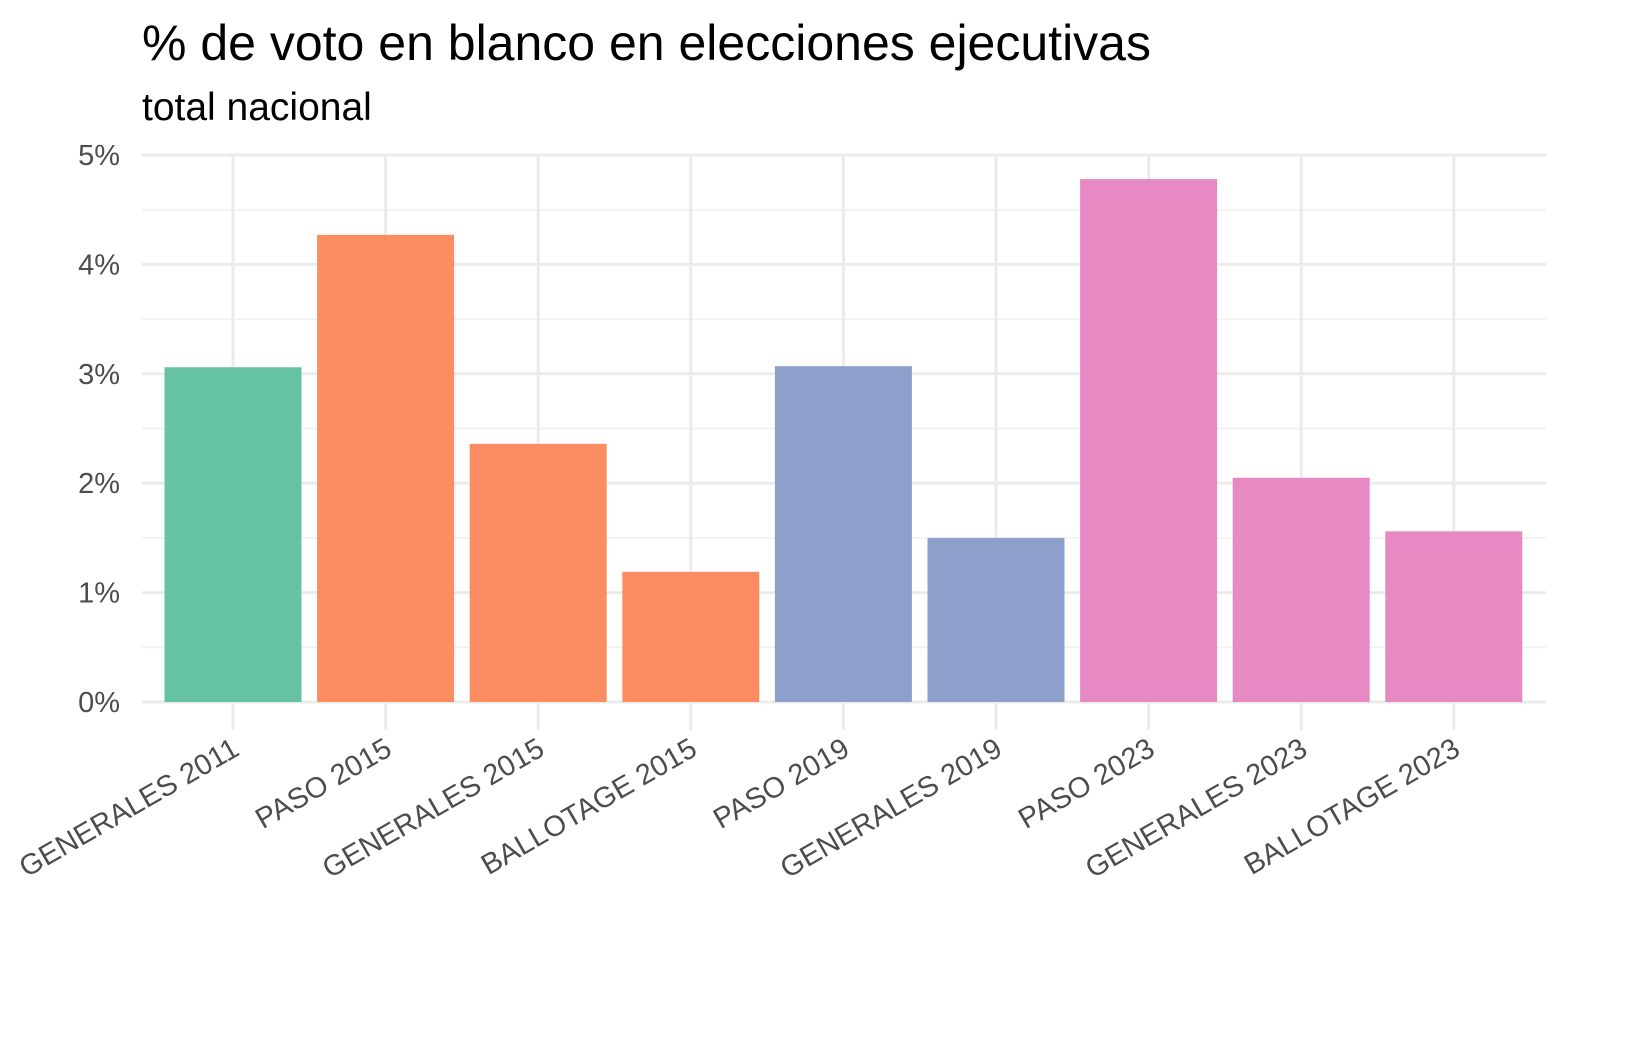 This screenshot has width=1649, height=1049. I want to click on chart-subtitle: total nacional, so click(257, 107).